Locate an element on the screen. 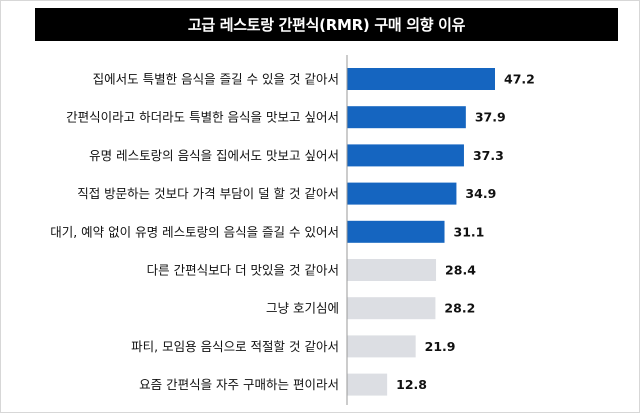 The height and width of the screenshot is (413, 640). category-label-5: 대기, 예약 없이 유명 레스토랑의 음식을 즐길 수 있어서 is located at coordinates (194, 231).